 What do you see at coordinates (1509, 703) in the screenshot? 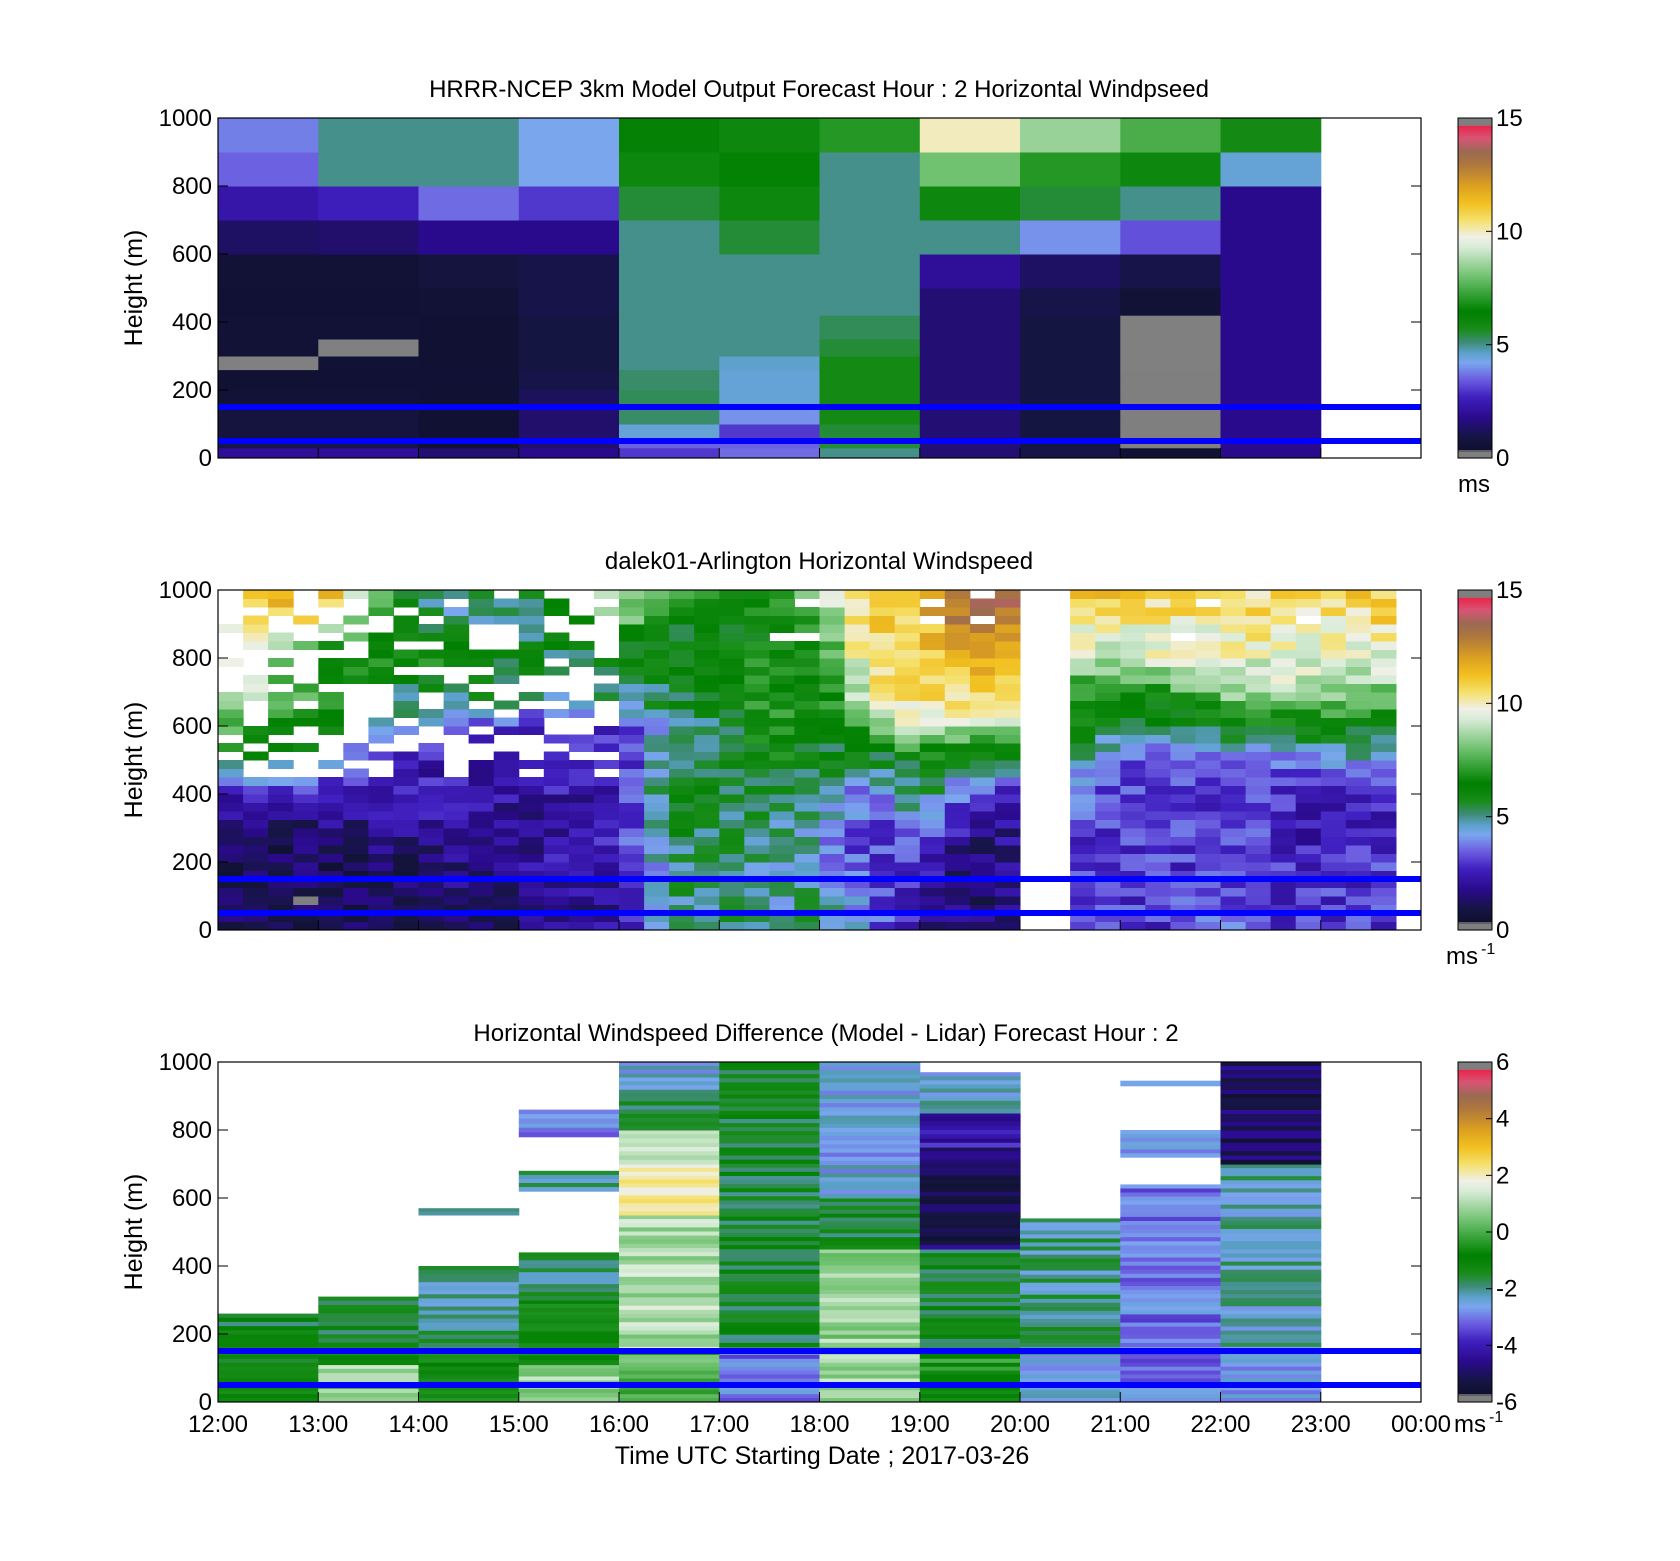
I see `colorbar-tick-label: 10` at bounding box center [1509, 703].